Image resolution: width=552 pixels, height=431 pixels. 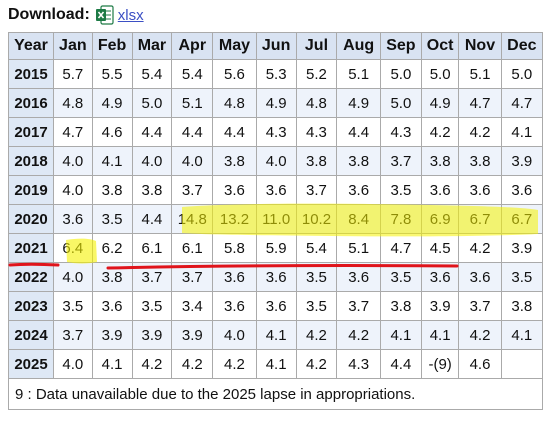 I want to click on year-cell: 2023, so click(x=31, y=306).